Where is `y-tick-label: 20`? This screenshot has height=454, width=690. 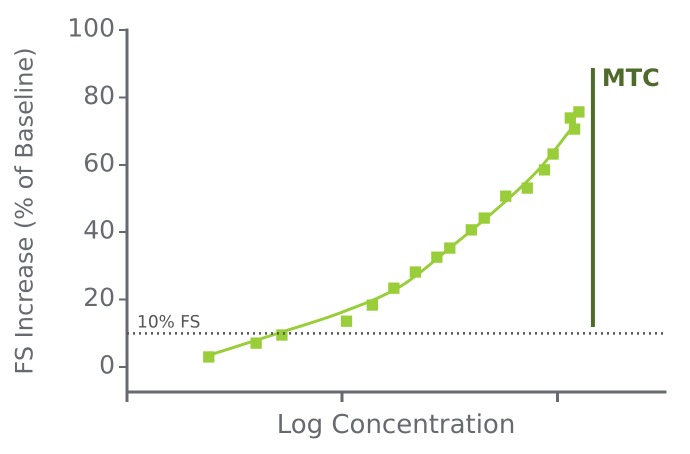
y-tick-label: 20 is located at coordinates (99, 297).